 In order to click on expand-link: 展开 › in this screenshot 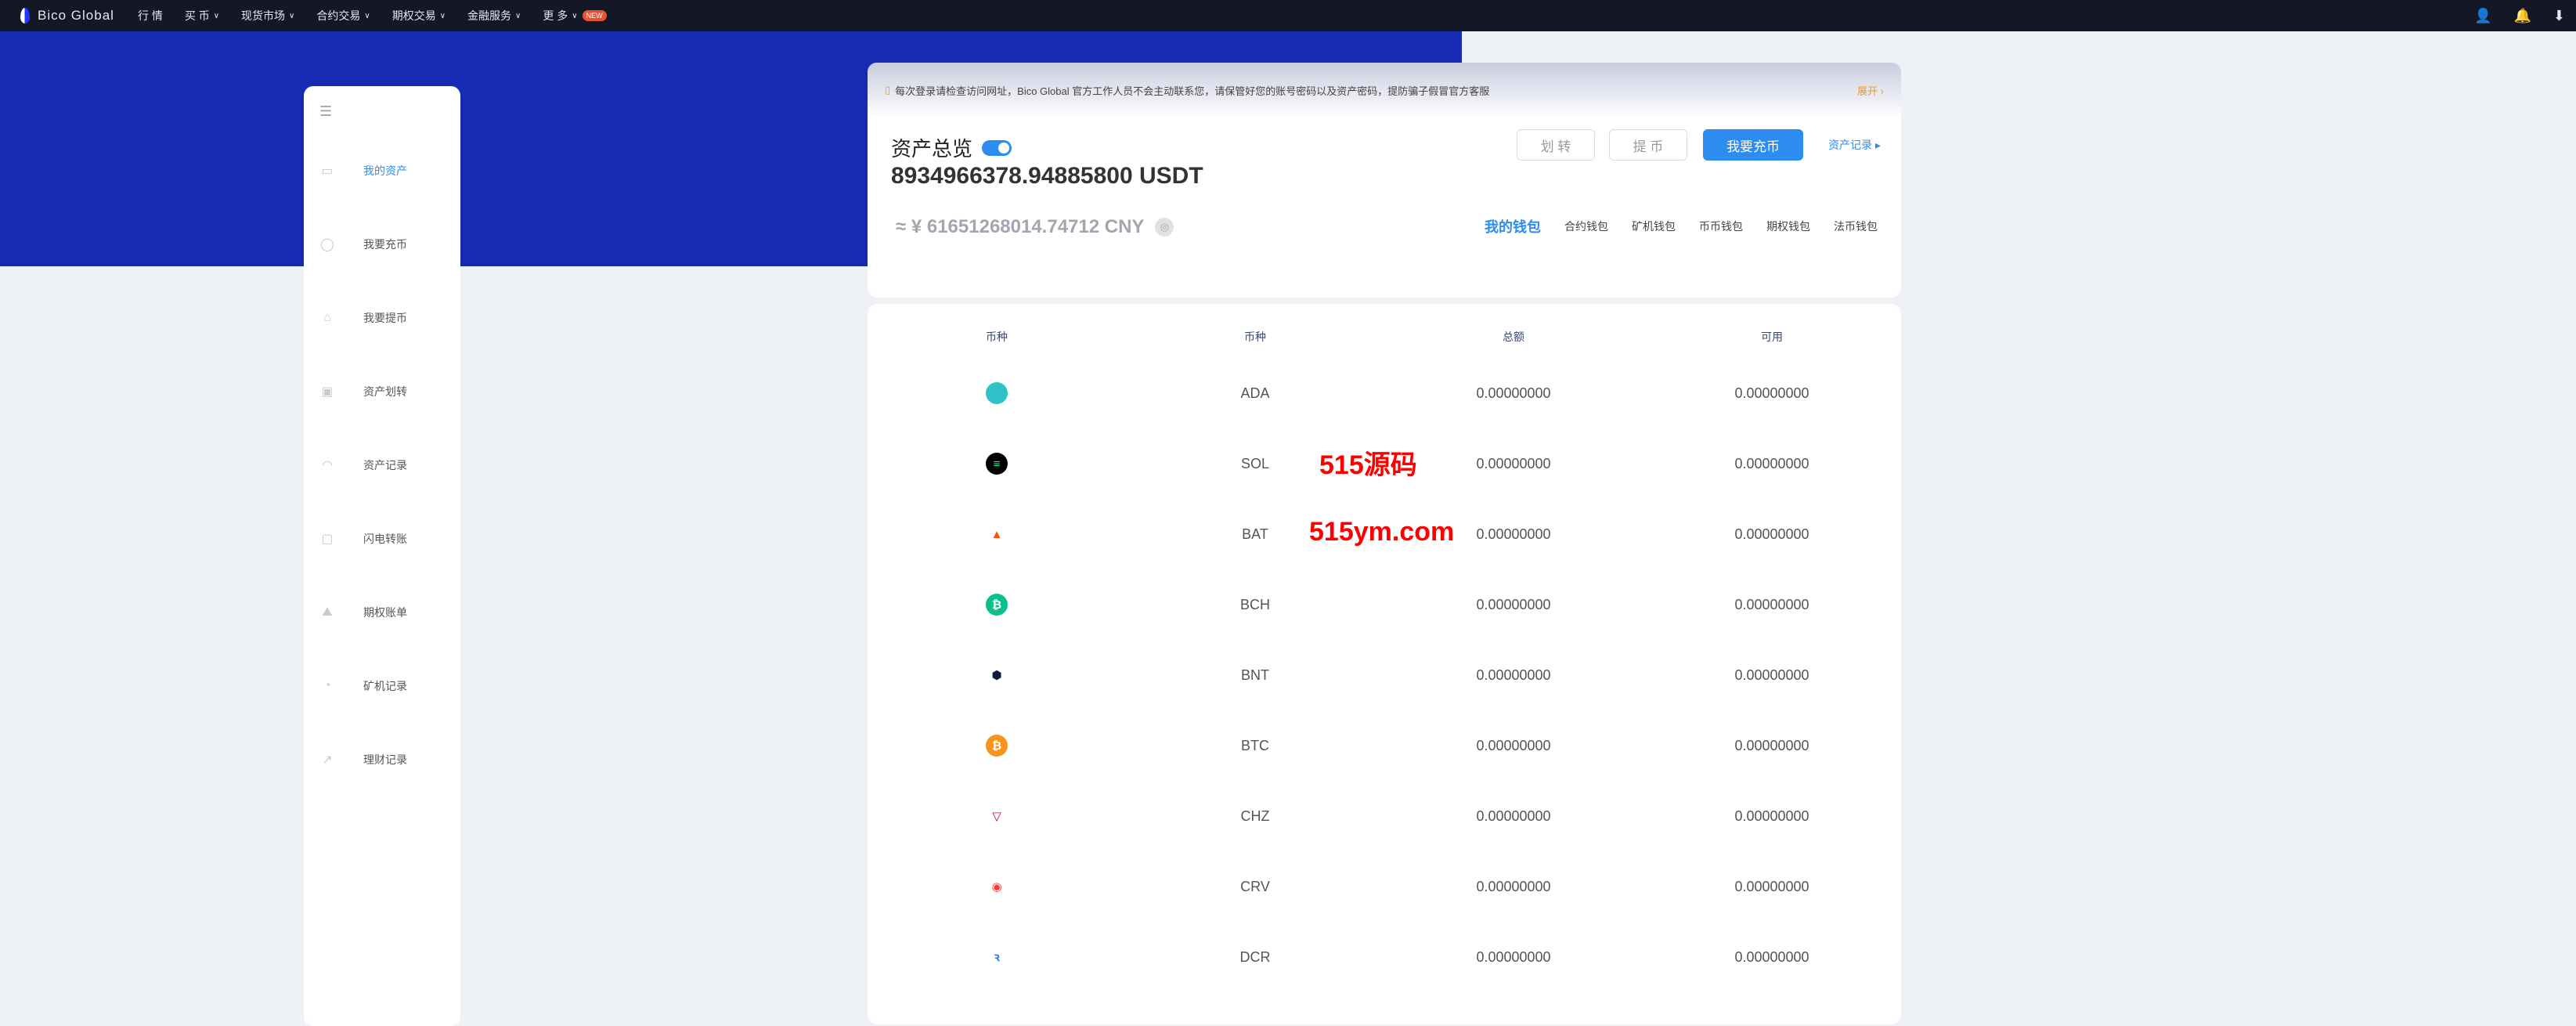, I will do `click(1870, 91)`.